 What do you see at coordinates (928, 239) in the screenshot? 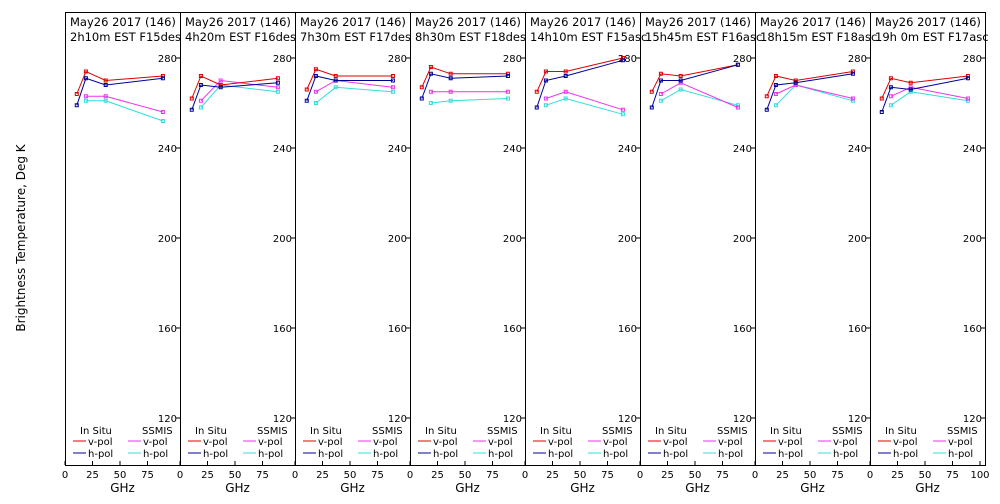
I see `panel-frame` at bounding box center [928, 239].